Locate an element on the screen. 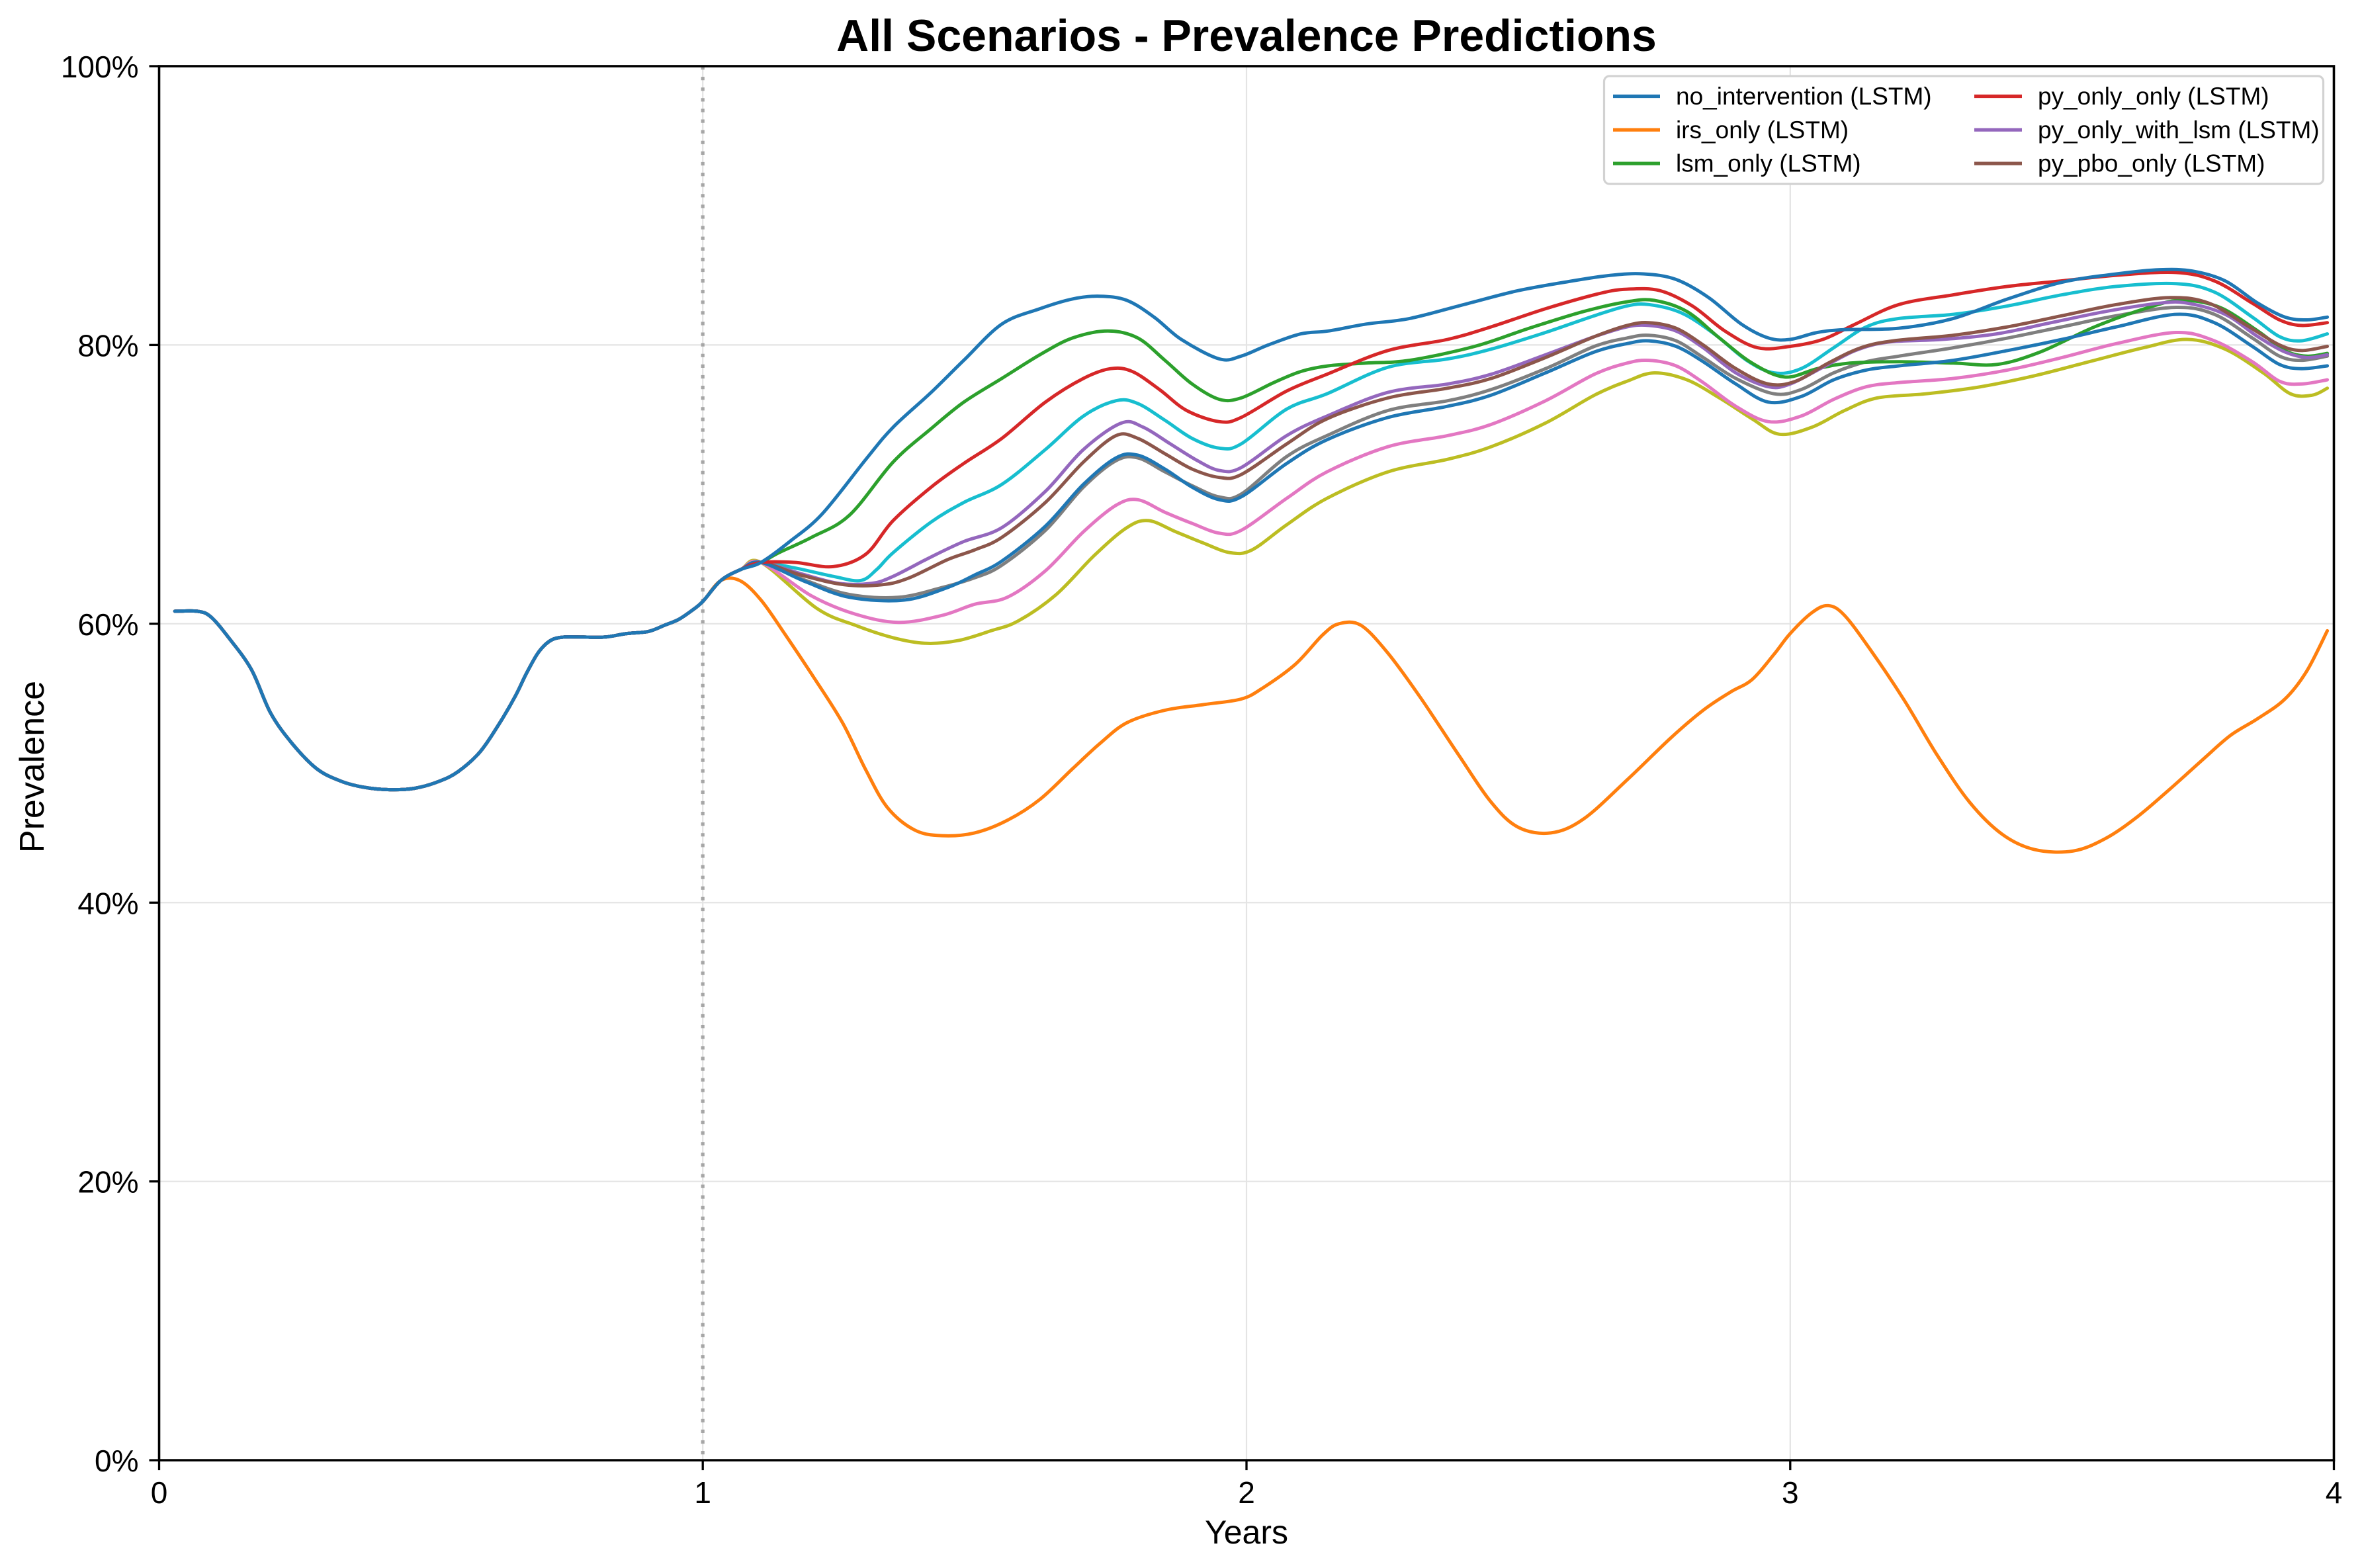 This screenshot has width=2362, height=1568. svg-text: 2 is located at coordinates (1246, 1493).